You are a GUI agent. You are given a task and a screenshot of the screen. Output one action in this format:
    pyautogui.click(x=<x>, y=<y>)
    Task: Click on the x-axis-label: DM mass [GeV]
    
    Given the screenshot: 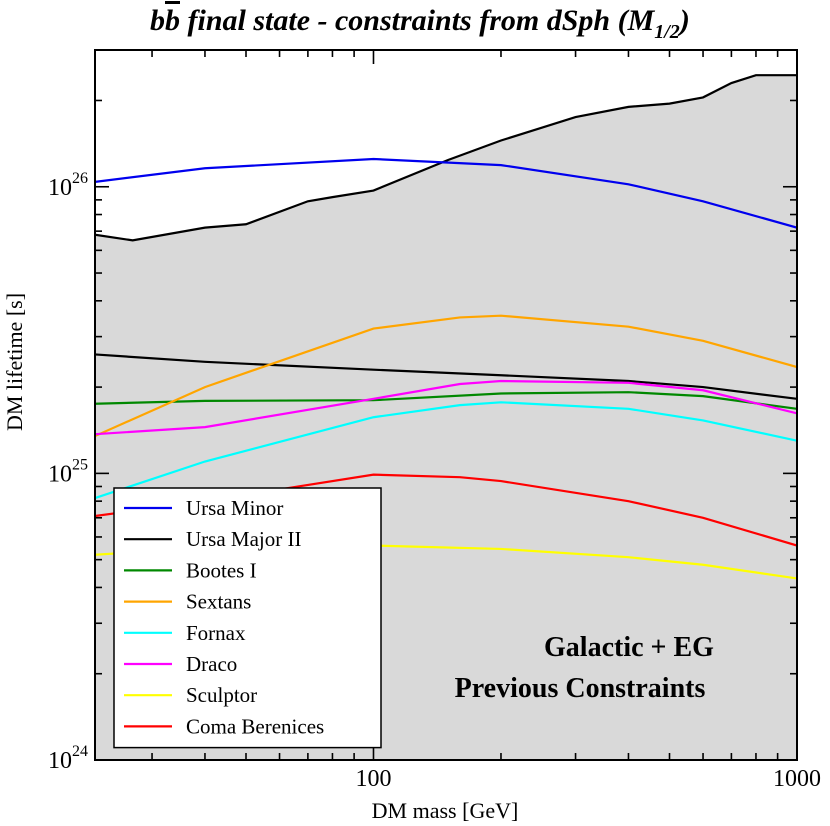 What is the action you would take?
    pyautogui.click(x=445, y=810)
    